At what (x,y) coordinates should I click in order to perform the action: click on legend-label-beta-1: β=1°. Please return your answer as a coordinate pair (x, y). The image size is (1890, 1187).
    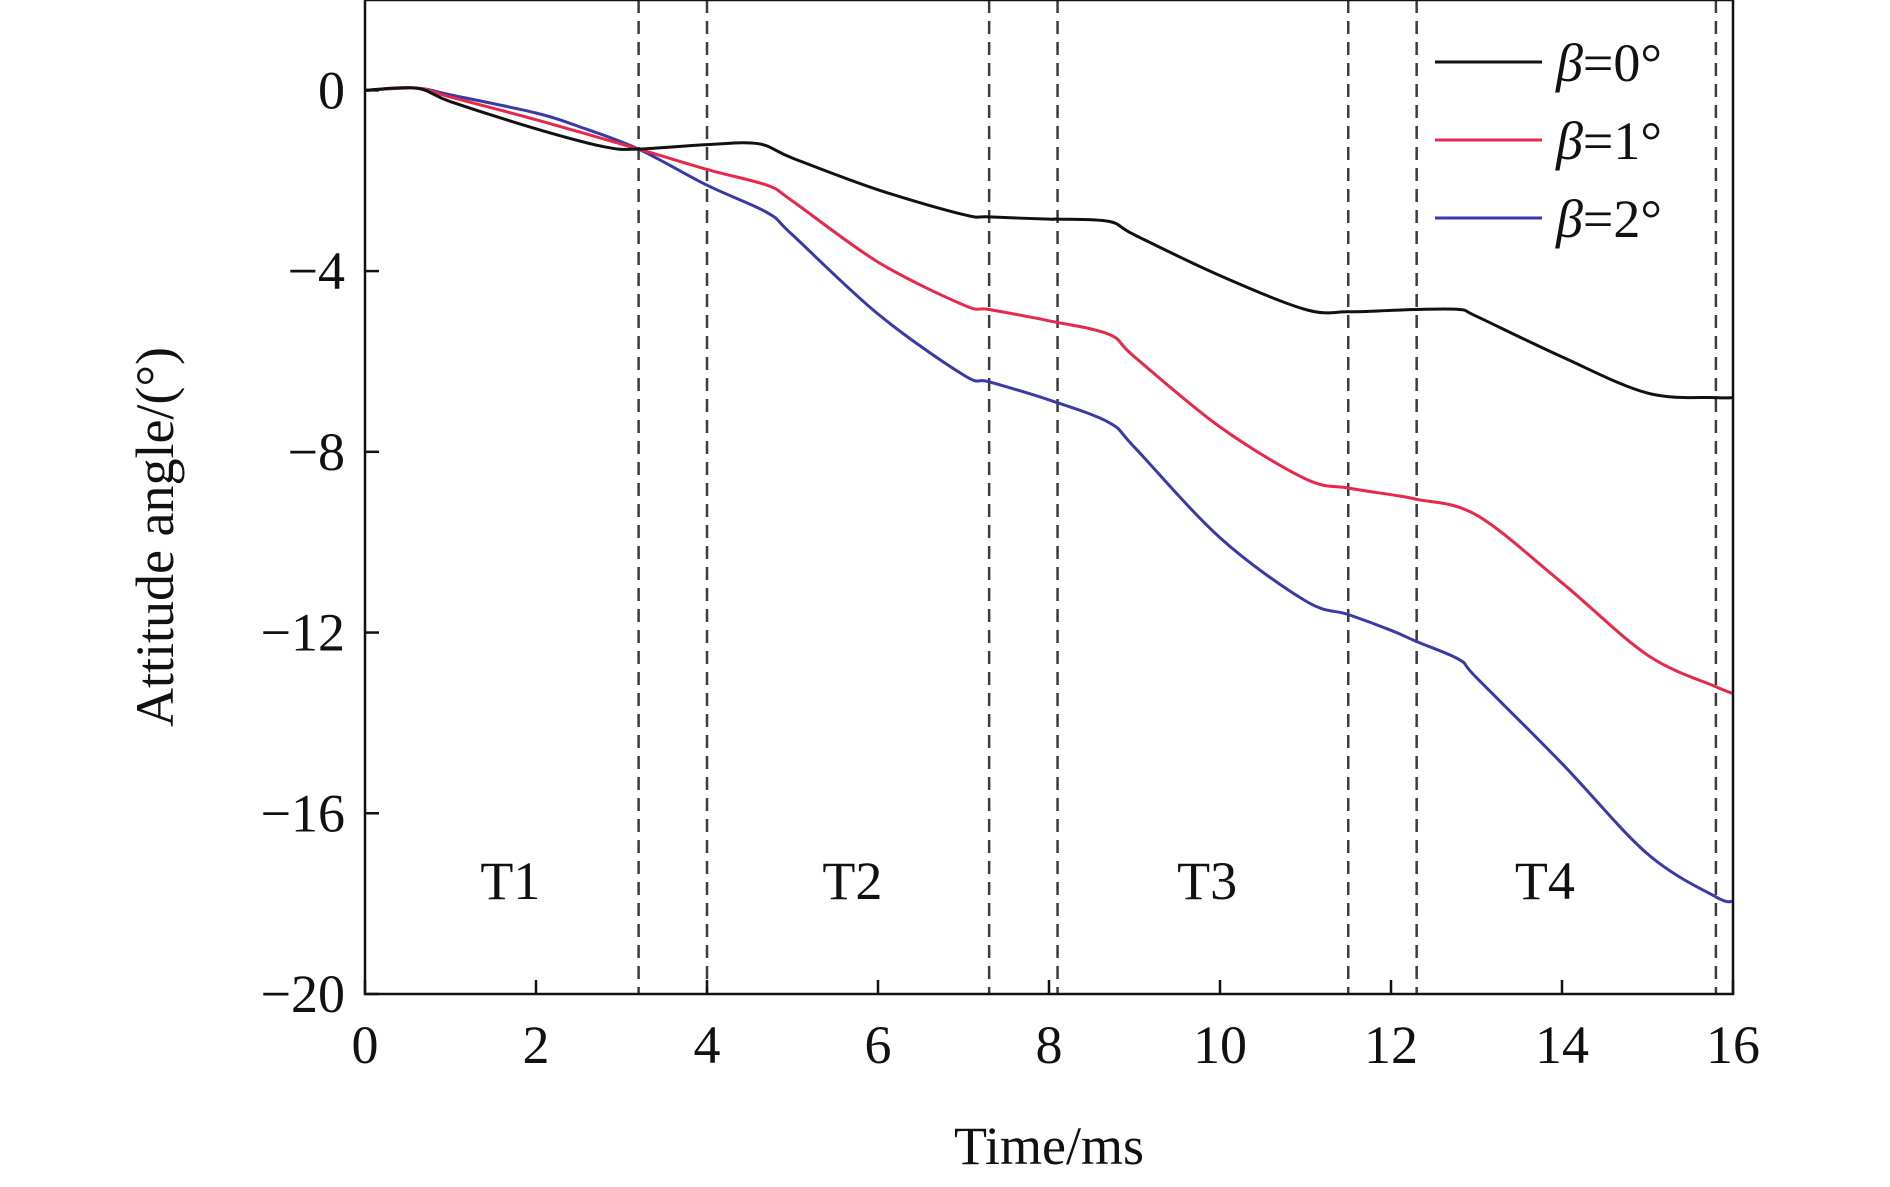
    Looking at the image, I should click on (1608, 141).